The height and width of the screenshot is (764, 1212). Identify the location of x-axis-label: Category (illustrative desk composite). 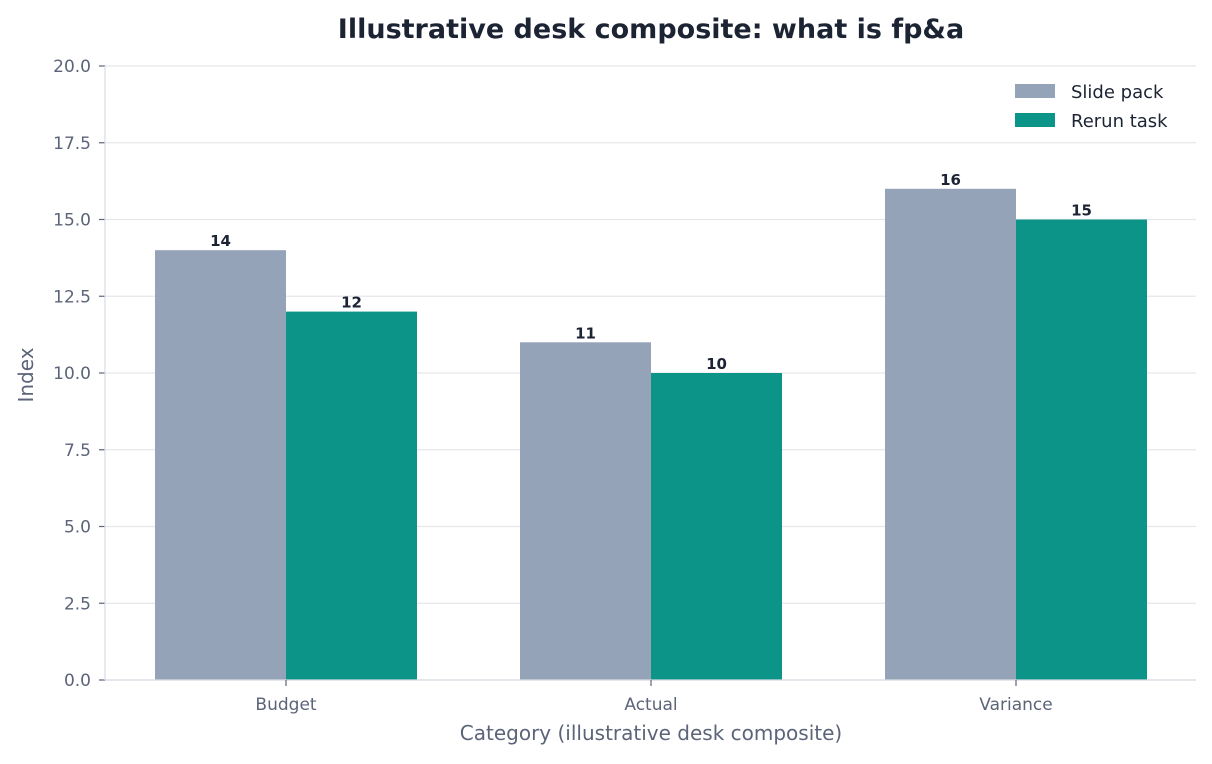
(651, 733).